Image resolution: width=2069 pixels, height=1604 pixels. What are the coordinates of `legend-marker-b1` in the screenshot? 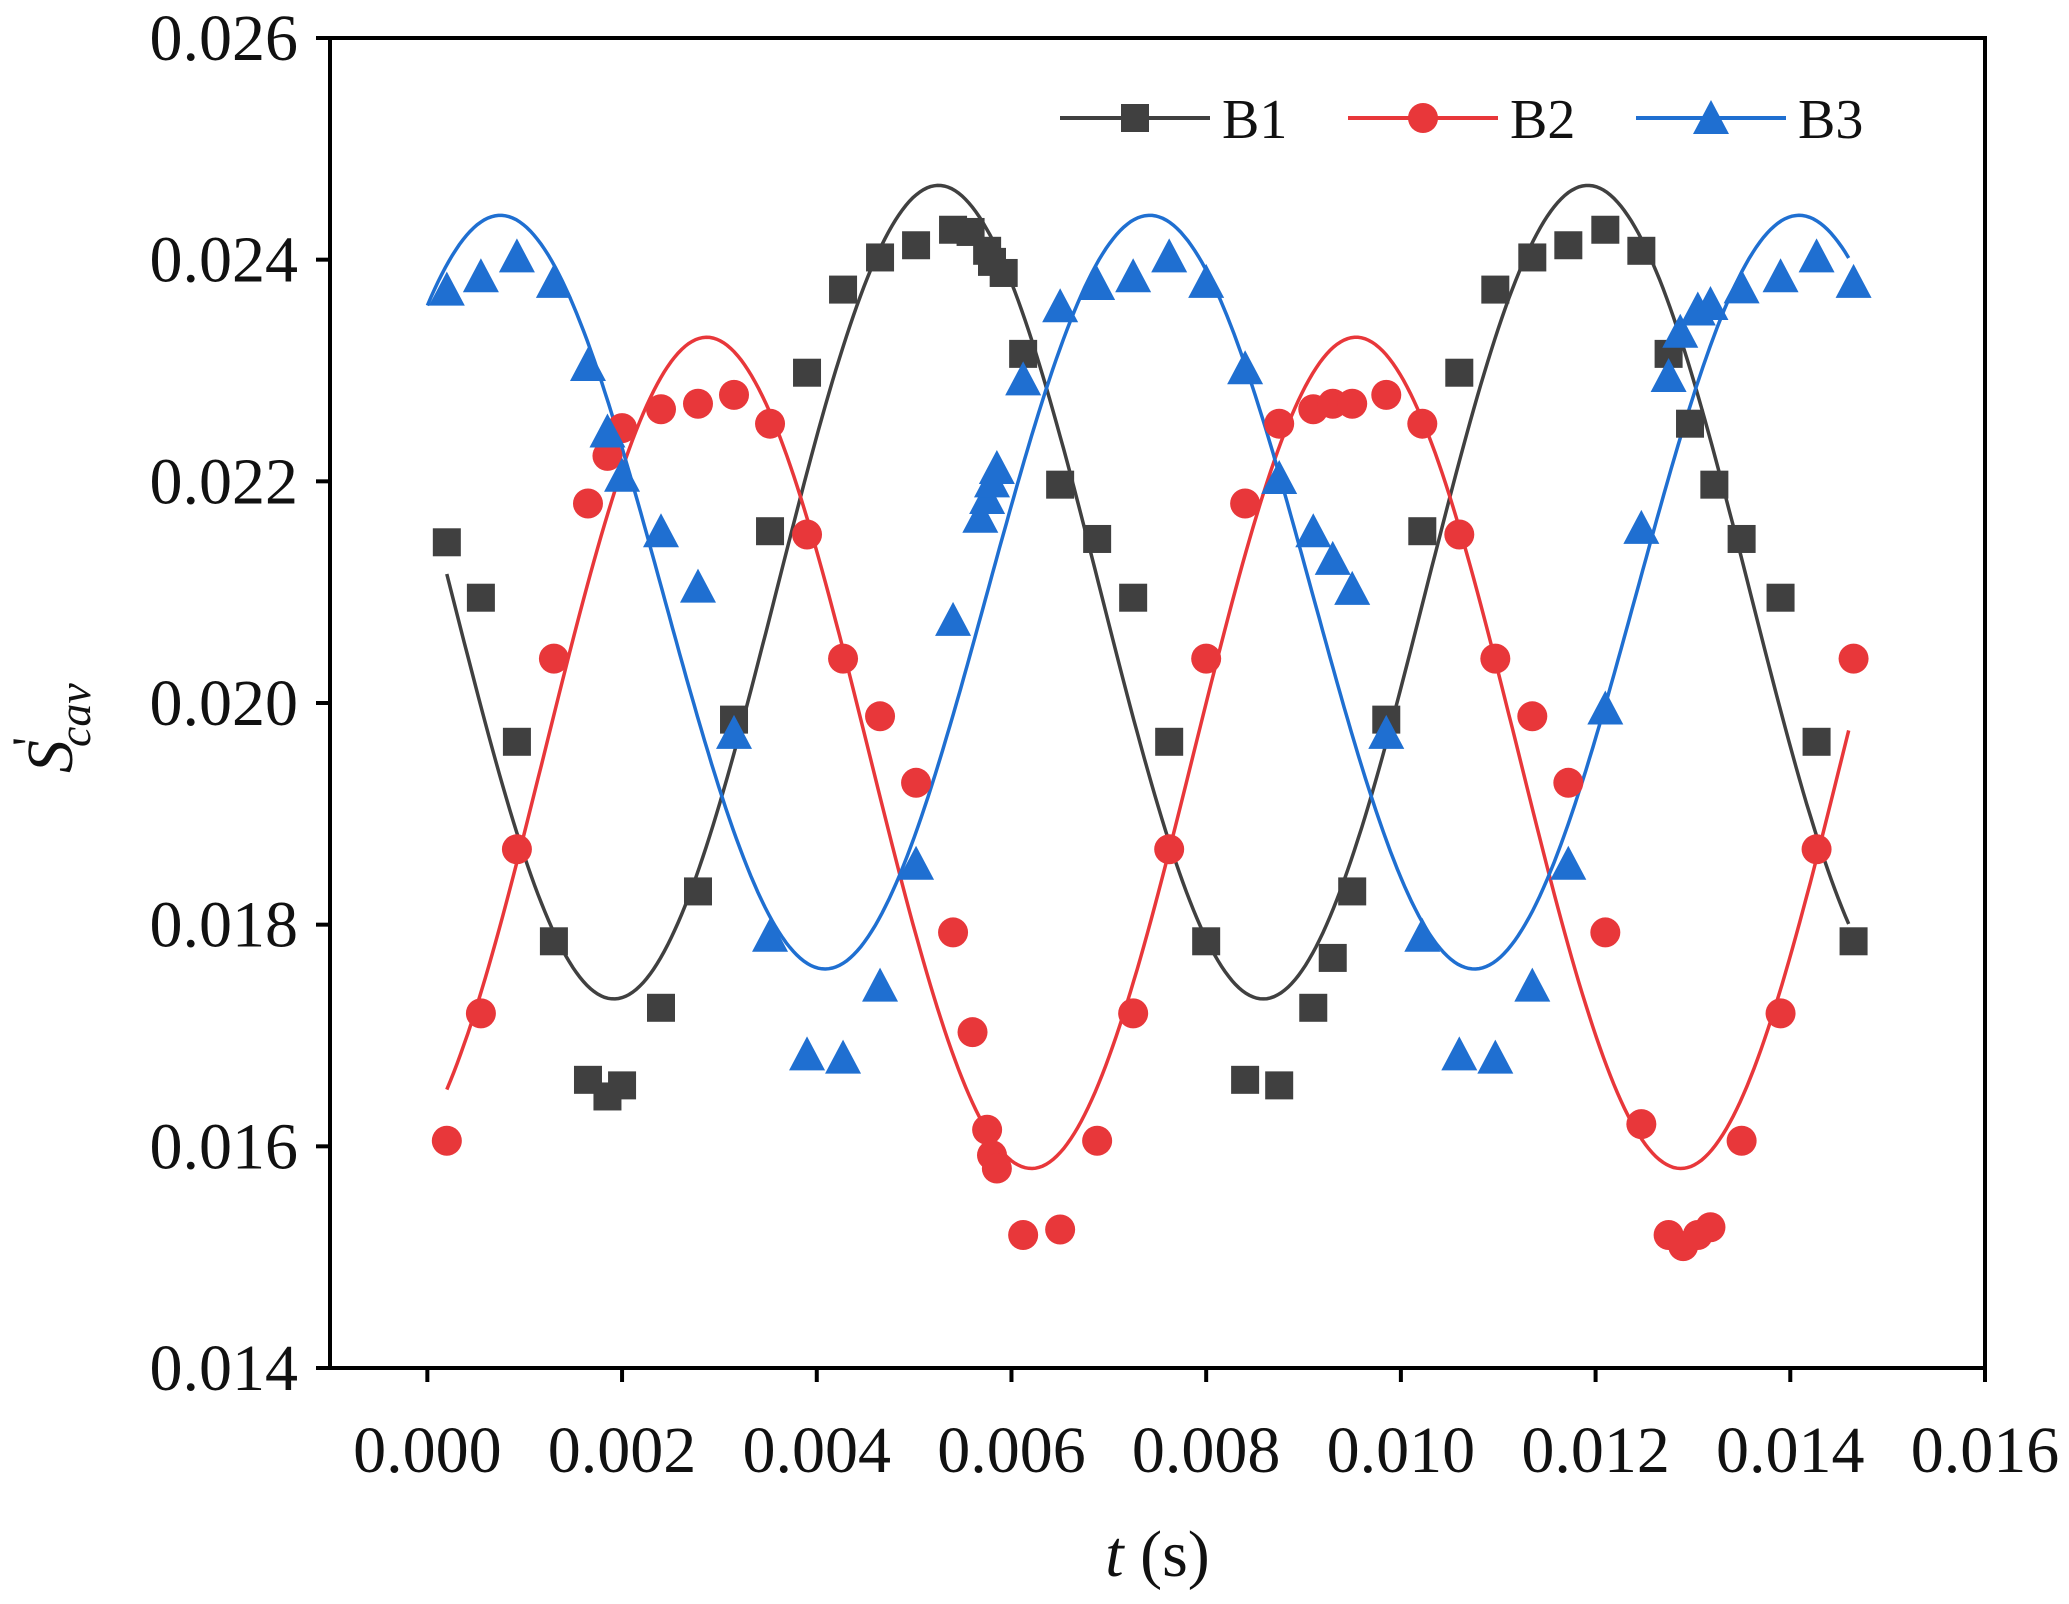 It's located at (1135, 118).